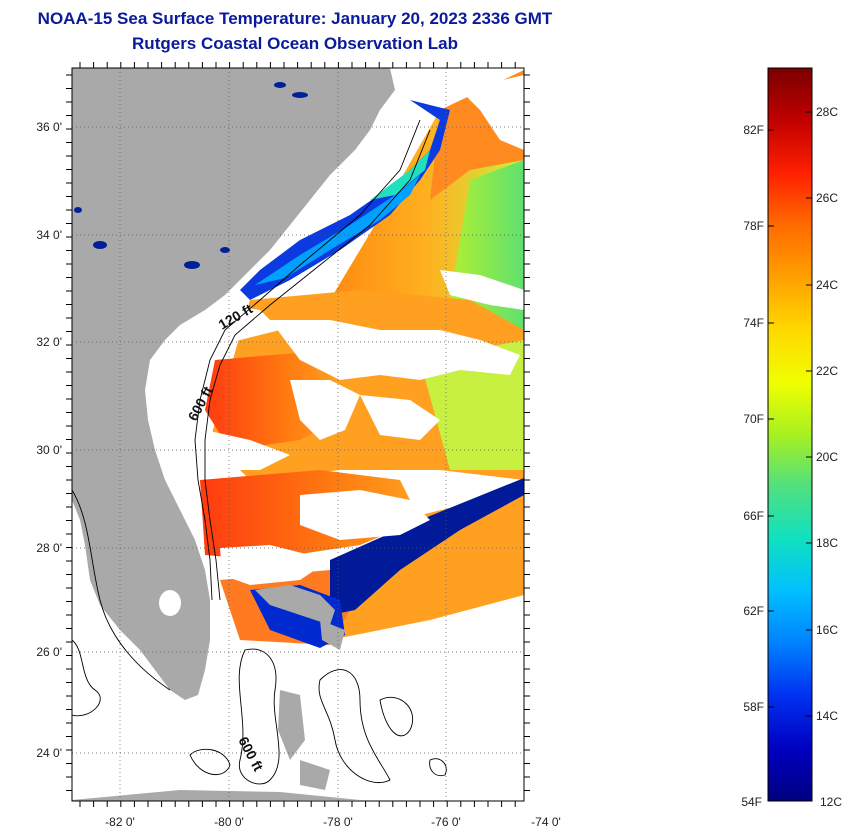 This screenshot has width=849, height=832. I want to click on celsius-label: 16C, so click(827, 630).